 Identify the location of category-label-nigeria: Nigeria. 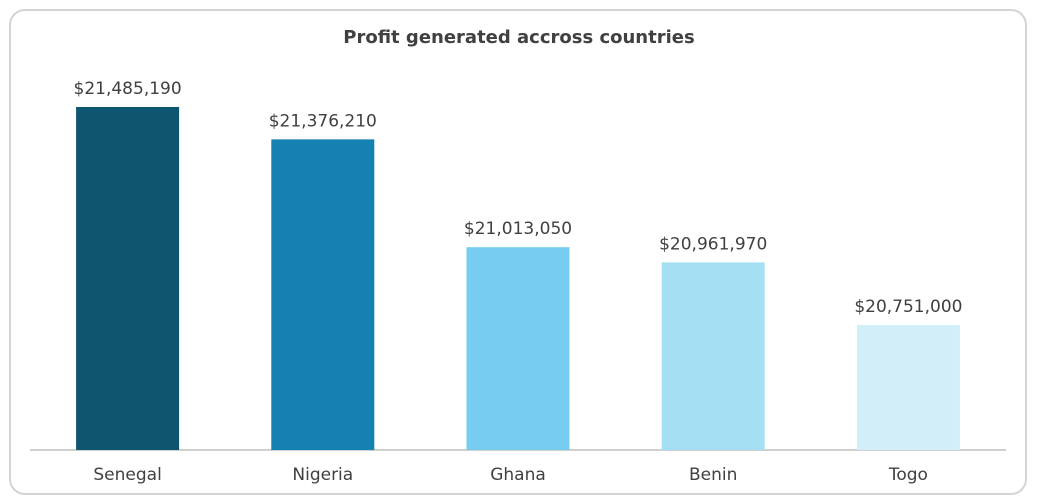
(322, 475).